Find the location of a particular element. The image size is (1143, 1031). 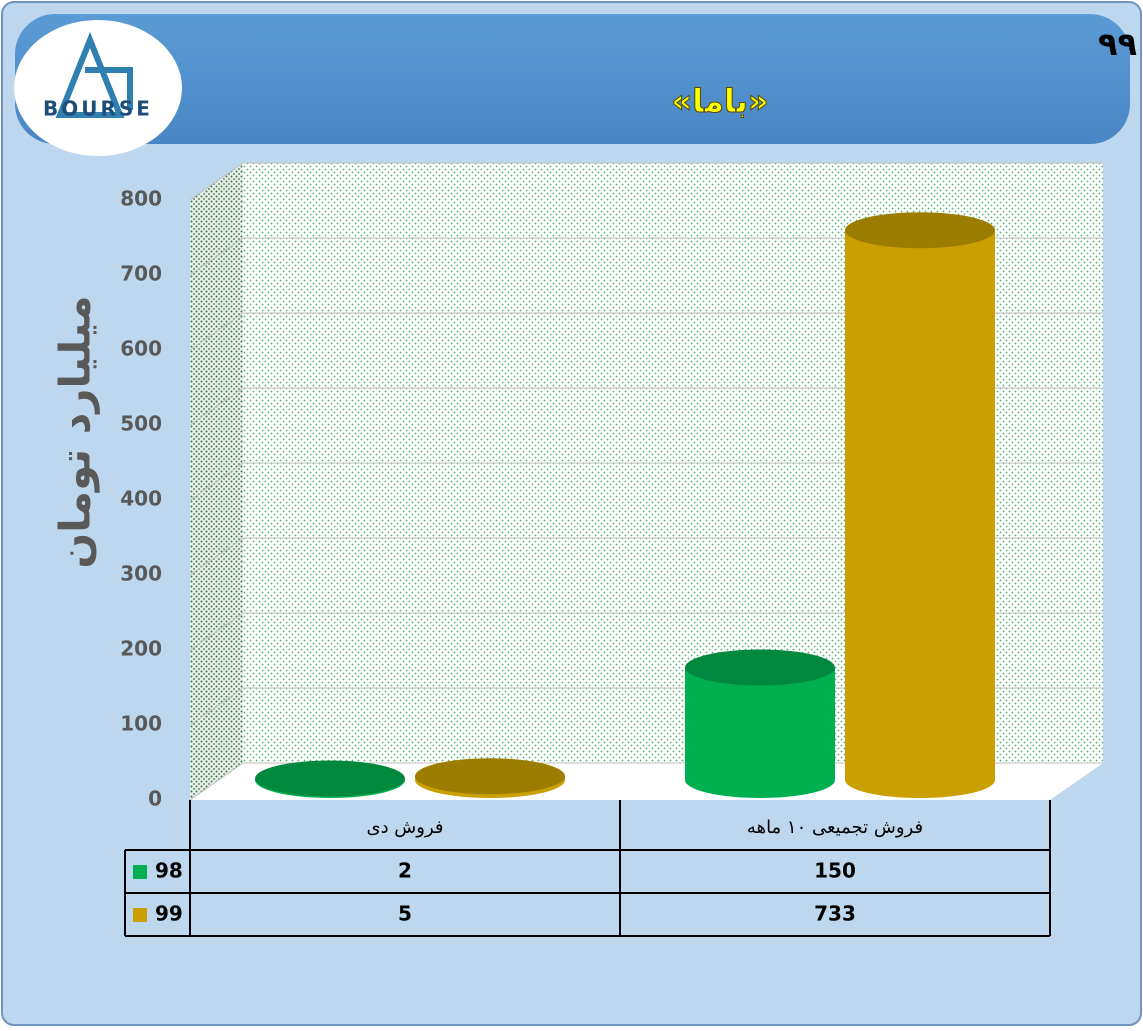

x-tick-label: فروش دی is located at coordinates (404, 827).